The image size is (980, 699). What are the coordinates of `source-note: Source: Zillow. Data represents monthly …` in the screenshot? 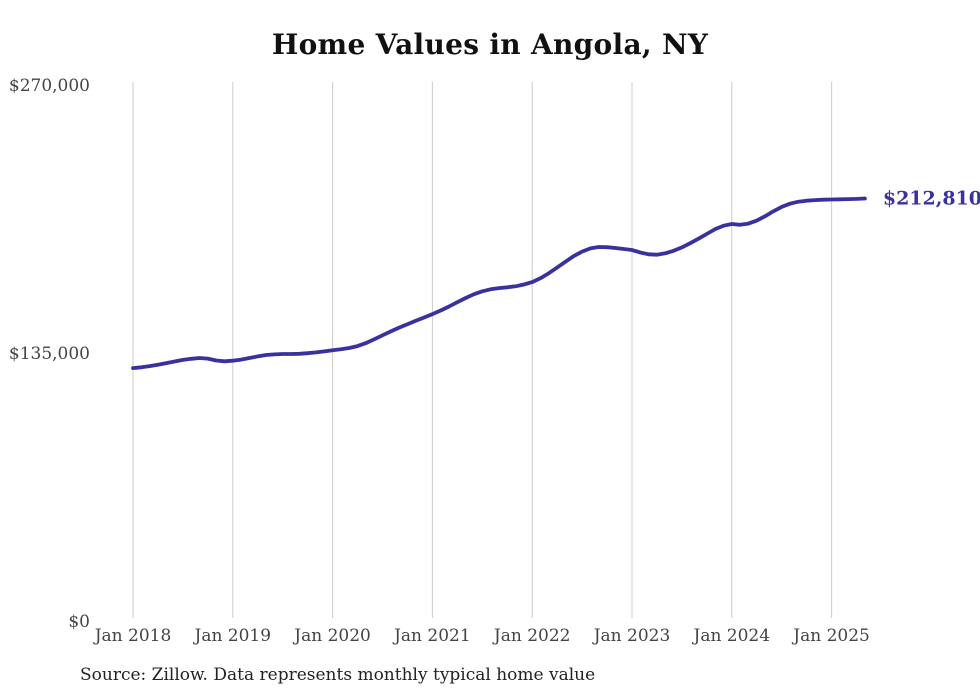 It's located at (338, 675).